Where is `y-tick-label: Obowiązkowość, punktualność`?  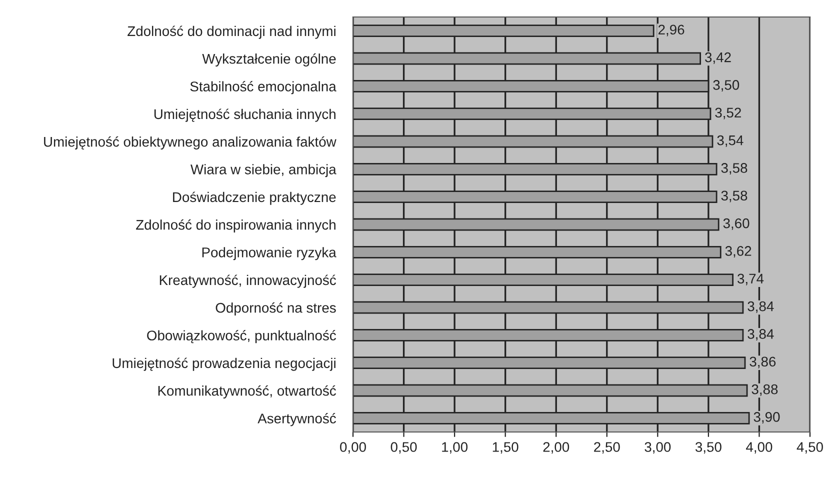 y-tick-label: Obowiązkowość, punktualność is located at coordinates (241, 337).